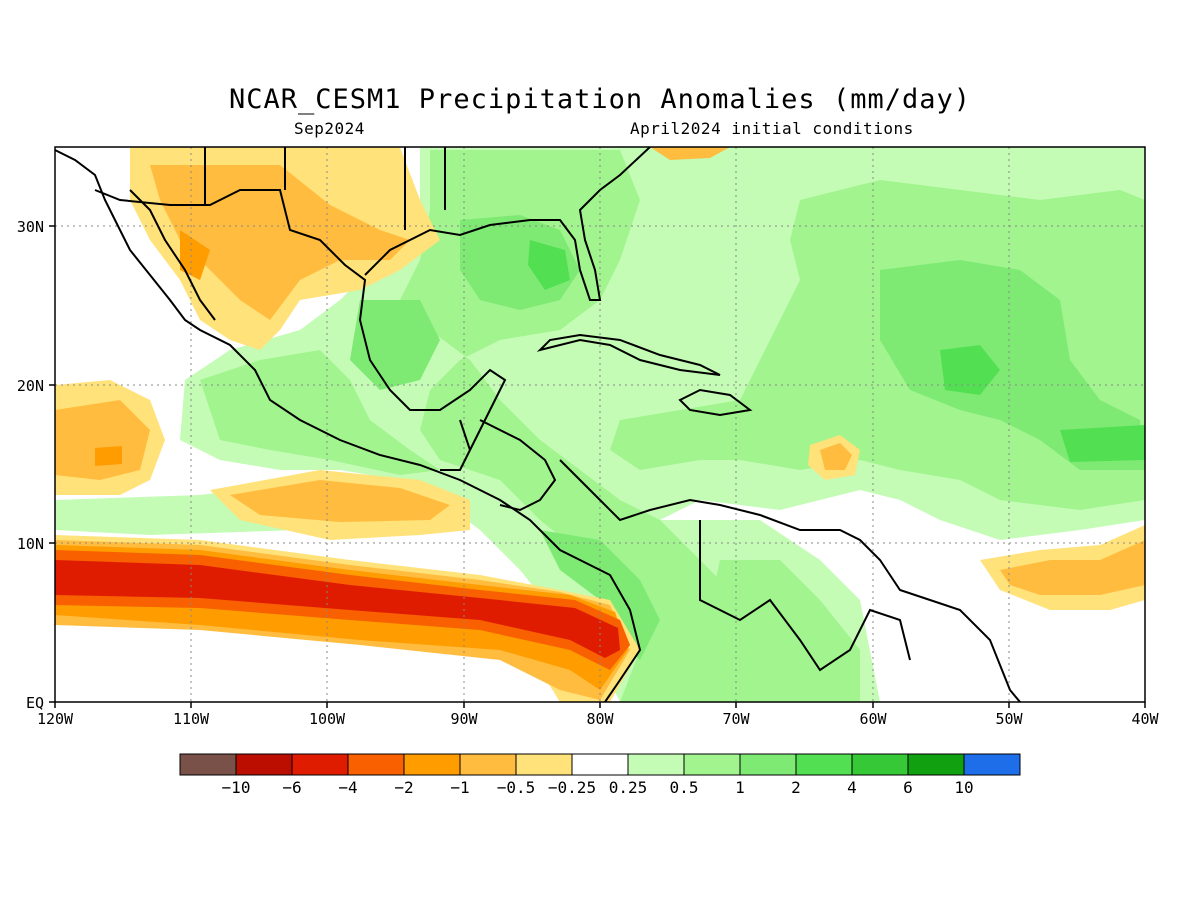  I want to click on colorbar-label: −1, so click(459, 787).